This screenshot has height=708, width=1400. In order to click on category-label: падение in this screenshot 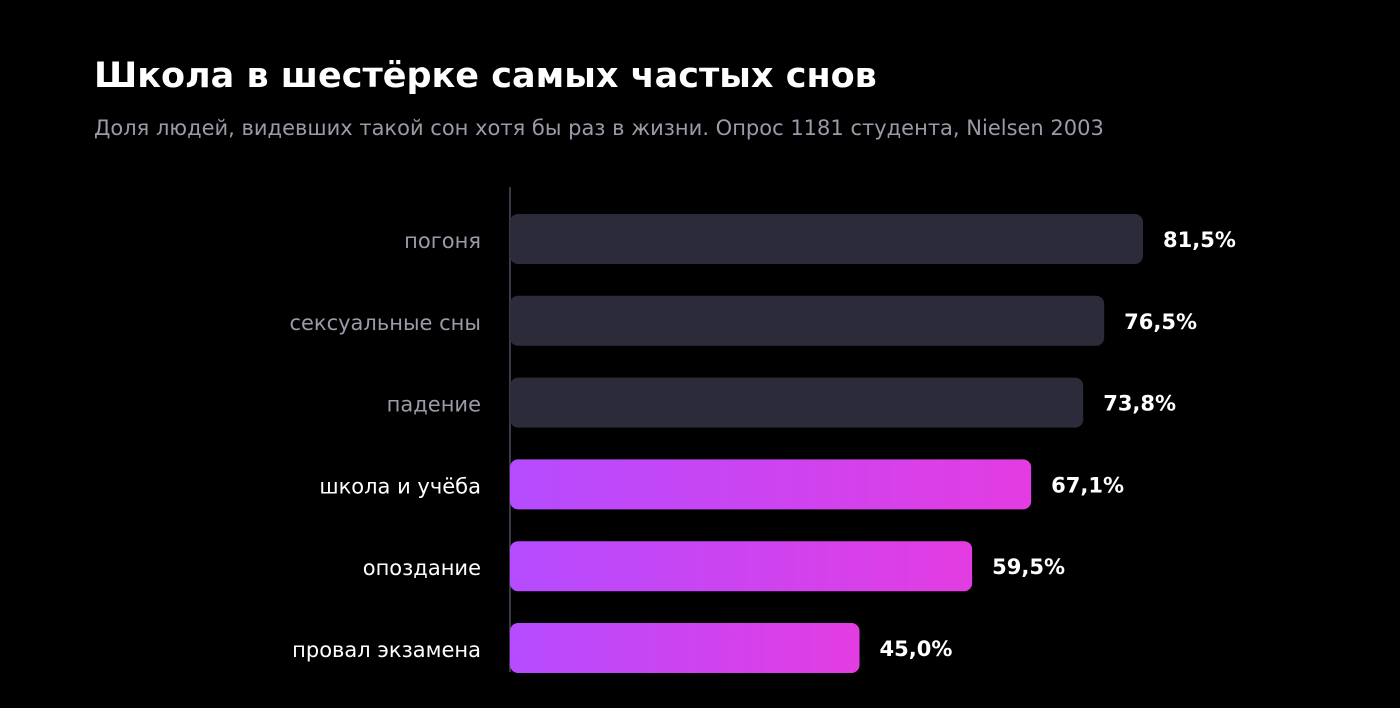, I will do `click(434, 405)`.